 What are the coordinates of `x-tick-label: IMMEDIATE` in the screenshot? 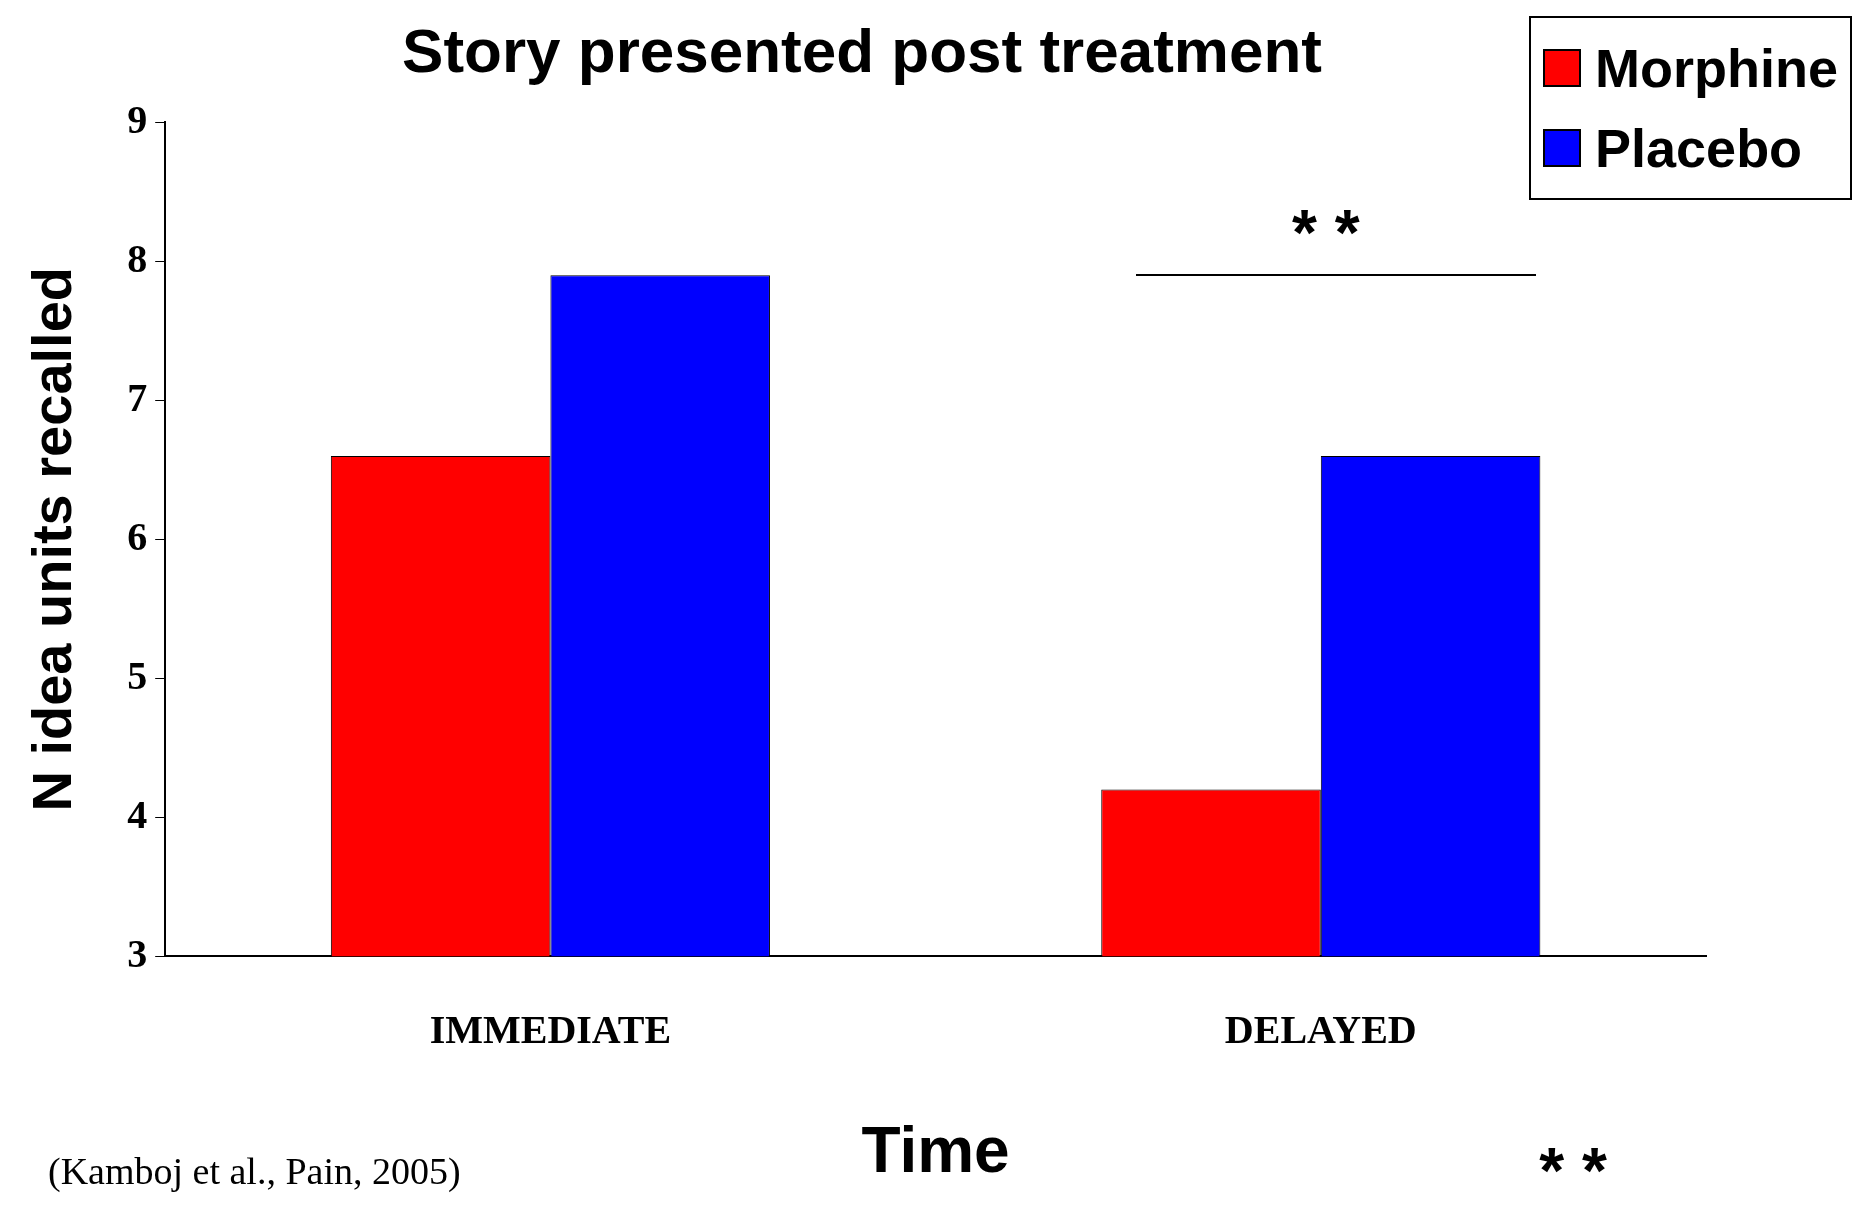 It's located at (550, 1029).